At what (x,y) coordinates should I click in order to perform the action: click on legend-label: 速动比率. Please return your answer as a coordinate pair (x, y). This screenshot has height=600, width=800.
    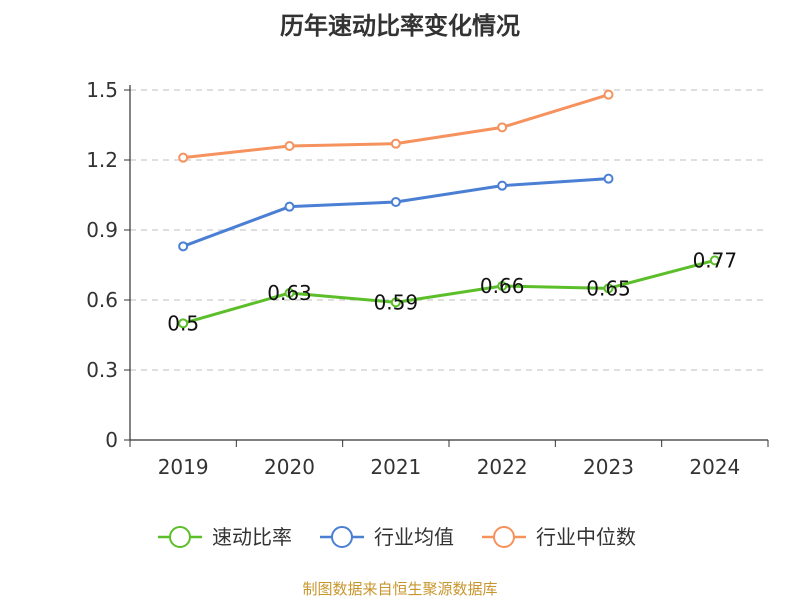
    Looking at the image, I should click on (252, 537).